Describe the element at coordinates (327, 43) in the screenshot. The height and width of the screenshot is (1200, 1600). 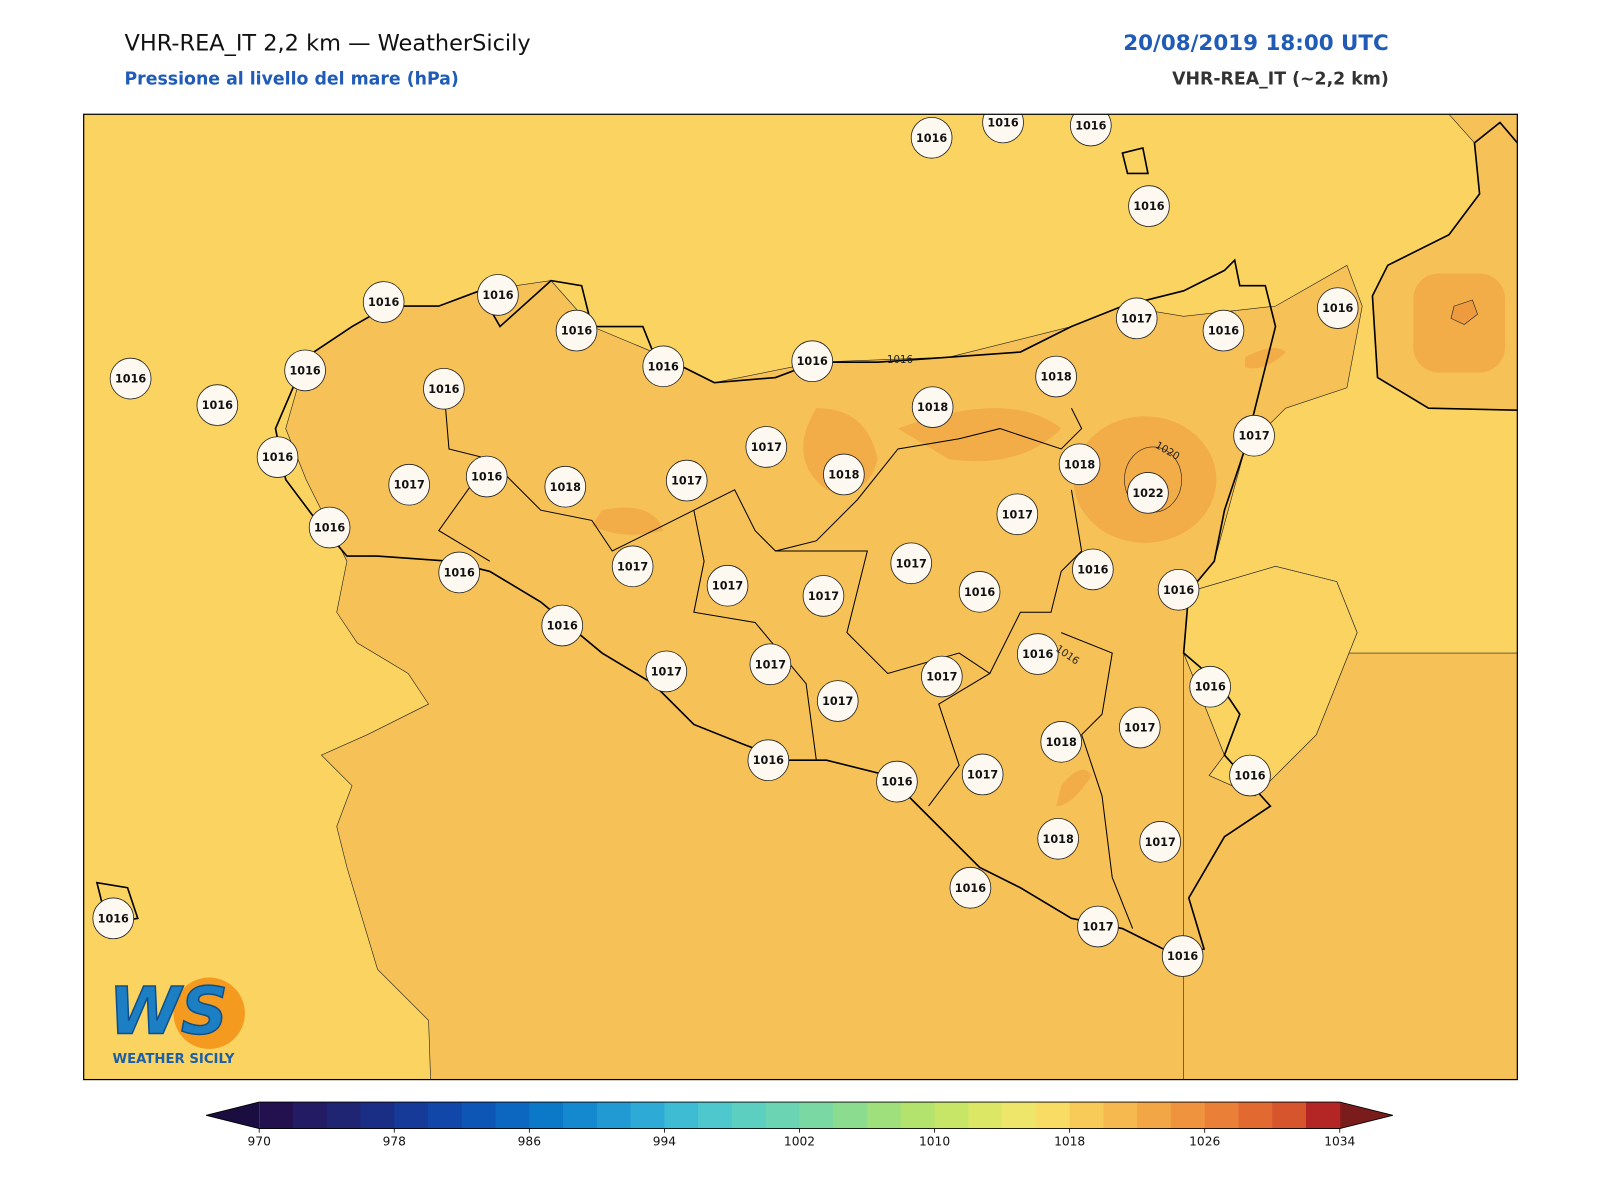
I see `title: VHR-REA_IT 2,2 km — WeatherSicily` at that location.